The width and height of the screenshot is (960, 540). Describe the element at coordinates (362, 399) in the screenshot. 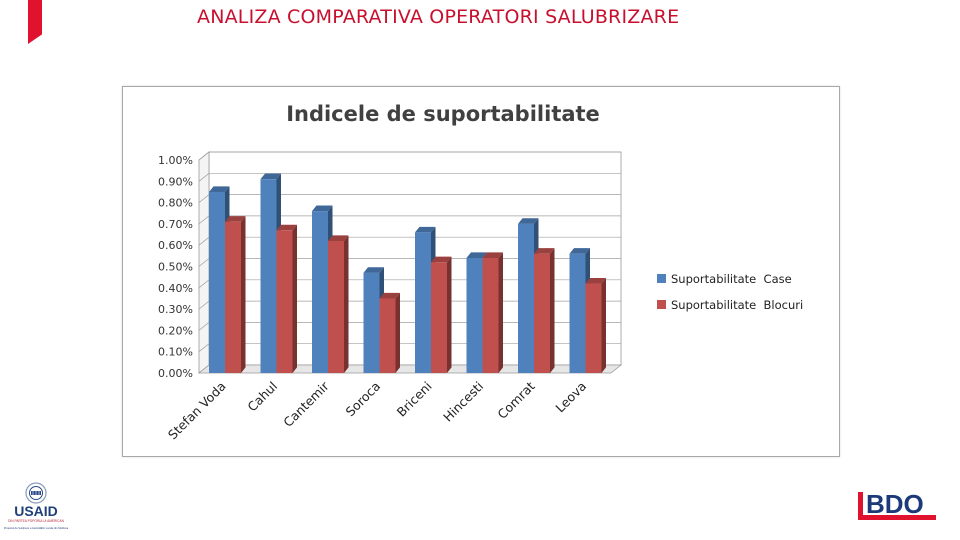

I see `x-tick-label: Soroca` at that location.